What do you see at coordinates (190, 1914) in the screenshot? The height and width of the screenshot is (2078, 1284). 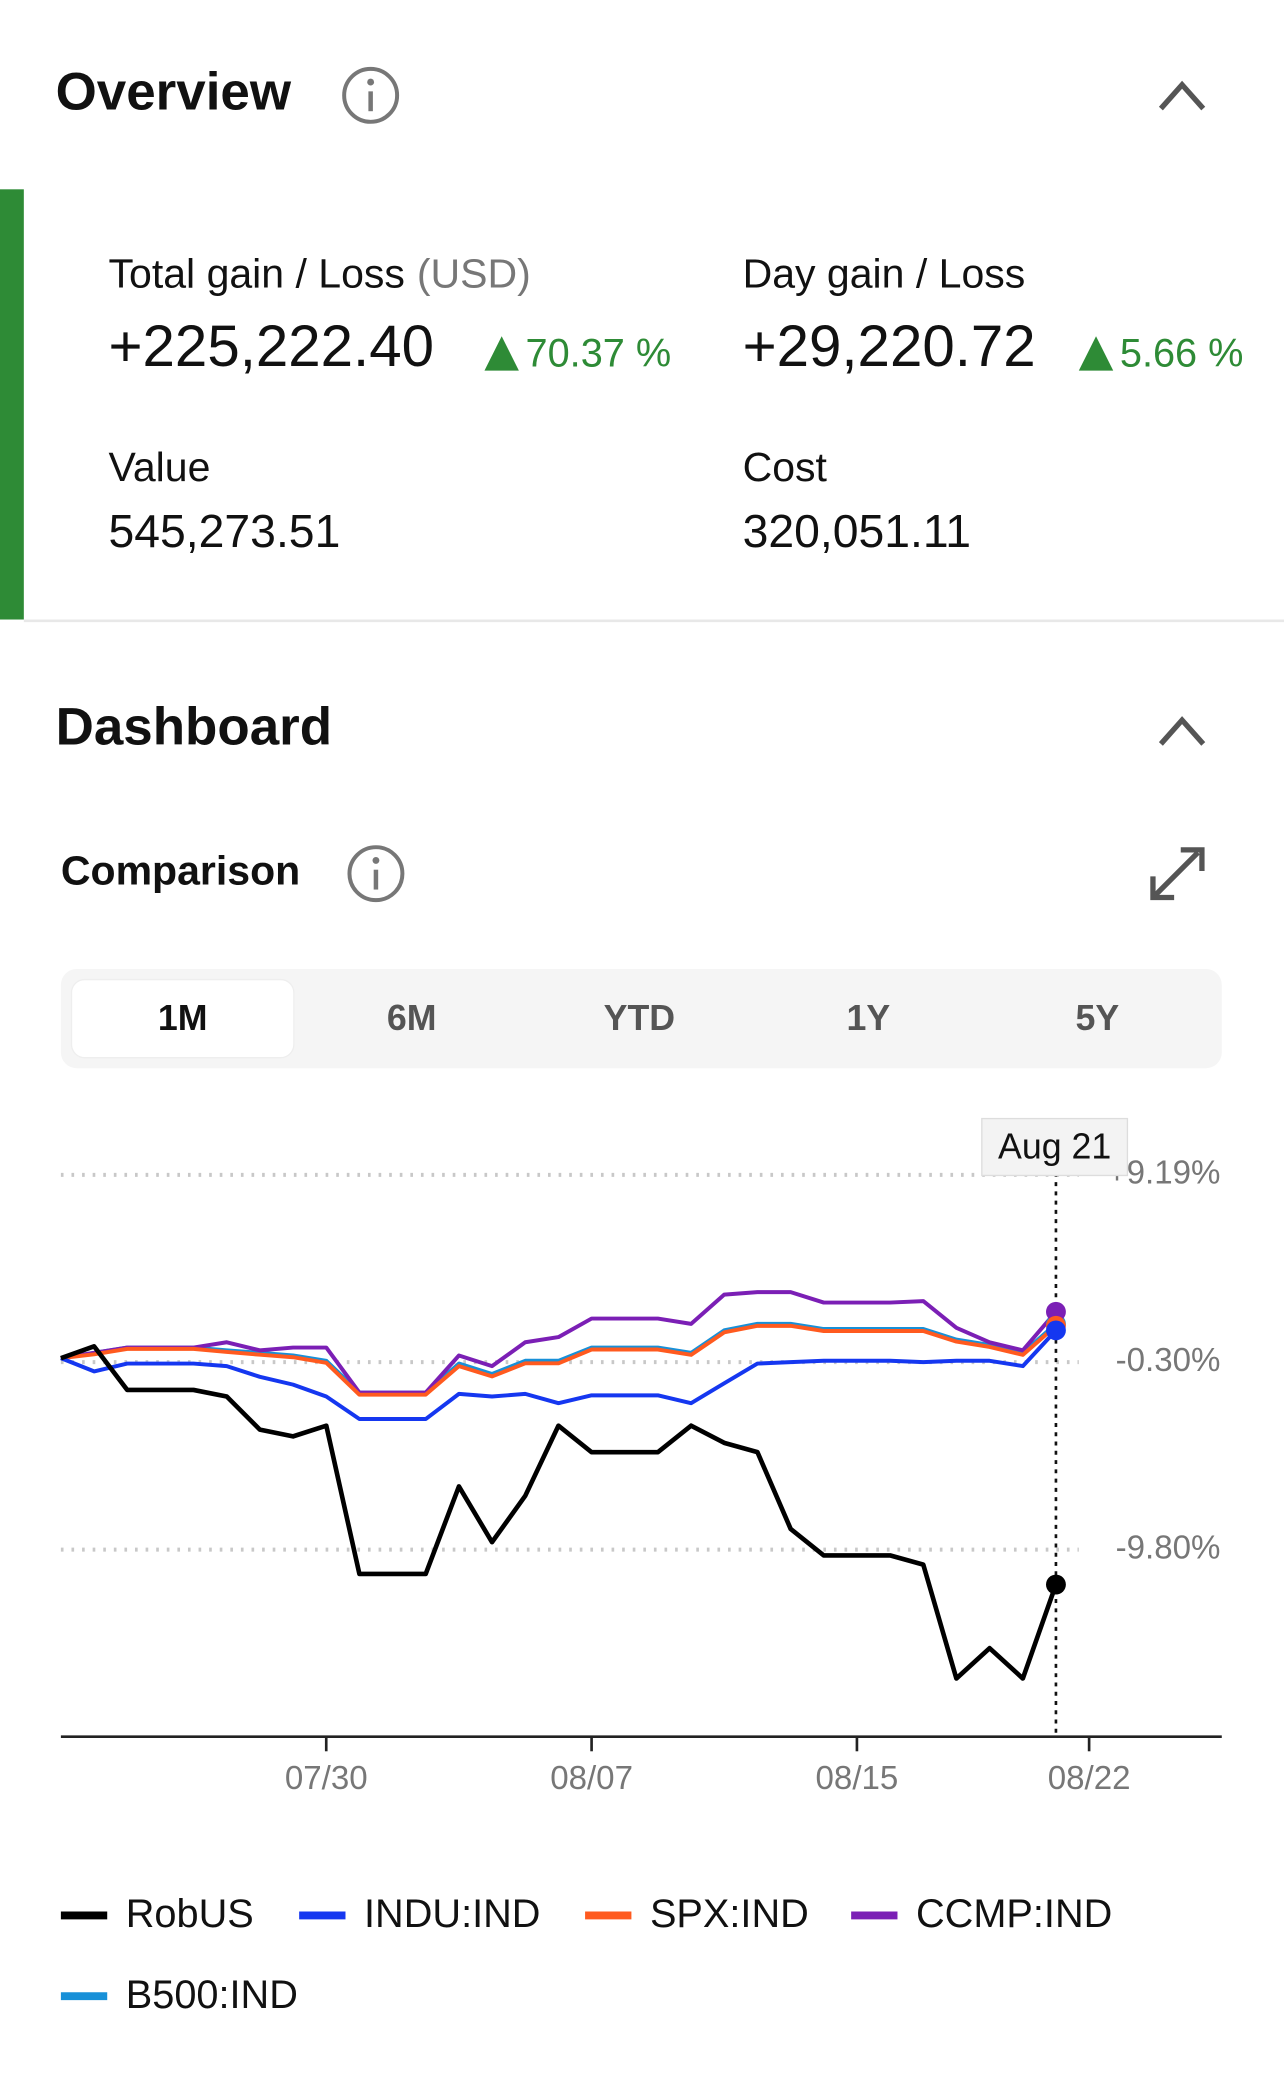 I see `legend-label: RobUS` at bounding box center [190, 1914].